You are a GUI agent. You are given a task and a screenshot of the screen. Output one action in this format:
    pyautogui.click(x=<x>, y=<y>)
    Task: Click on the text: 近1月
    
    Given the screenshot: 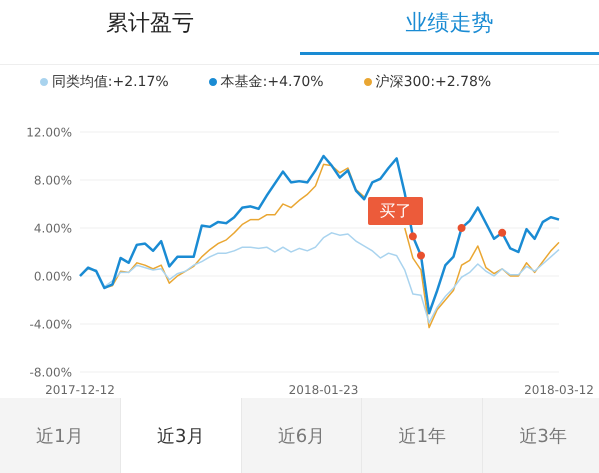 What is the action you would take?
    pyautogui.click(x=60, y=435)
    